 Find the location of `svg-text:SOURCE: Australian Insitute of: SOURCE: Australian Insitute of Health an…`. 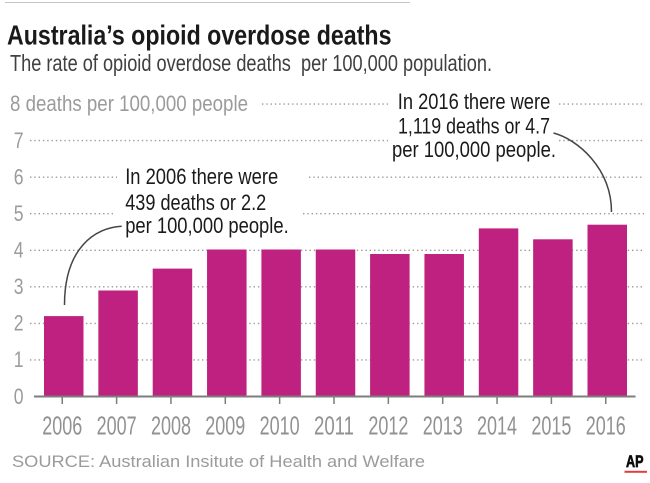

svg-text:SOURCE: Australian Insitute of: SOURCE: Australian Insitute of Health an… is located at coordinates (218, 461).